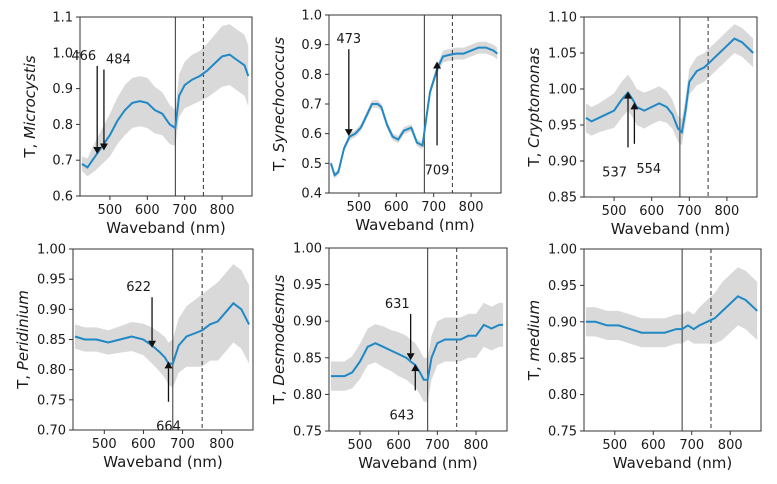 The height and width of the screenshot is (484, 777). What do you see at coordinates (62, 53) in the screenshot?
I see `chart-0-ytick-label: 1.0` at bounding box center [62, 53].